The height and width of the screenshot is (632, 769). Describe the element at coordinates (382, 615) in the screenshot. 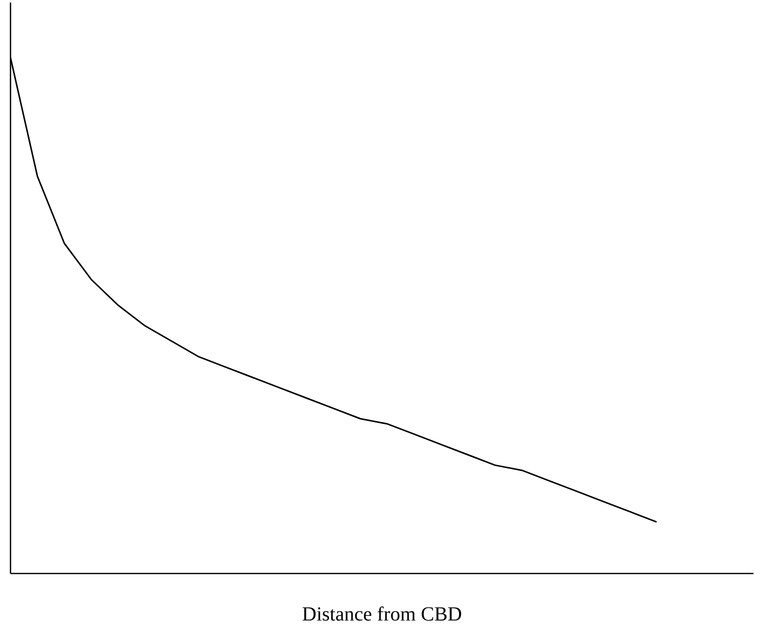

I see `x-axis-title: Distance from CBD` at that location.